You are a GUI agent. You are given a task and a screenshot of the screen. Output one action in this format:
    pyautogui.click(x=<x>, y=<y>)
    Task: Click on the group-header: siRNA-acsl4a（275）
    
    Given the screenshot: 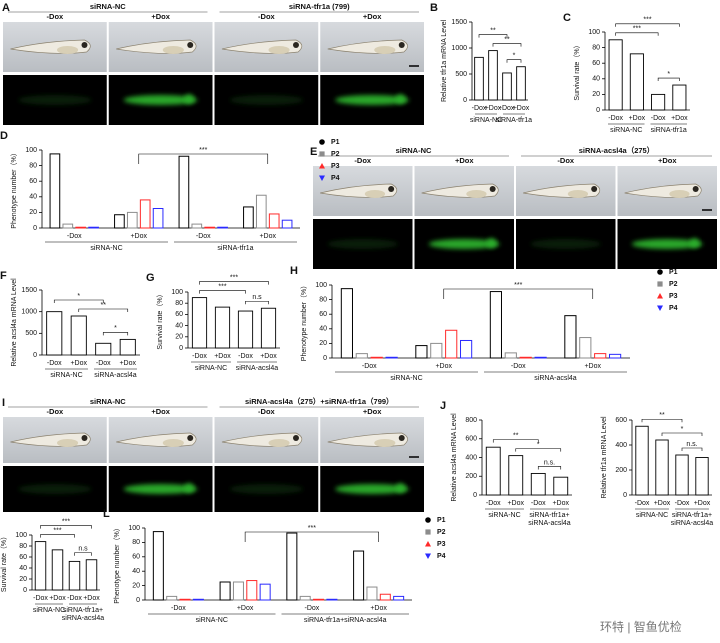 What is the action you would take?
    pyautogui.click(x=616, y=150)
    